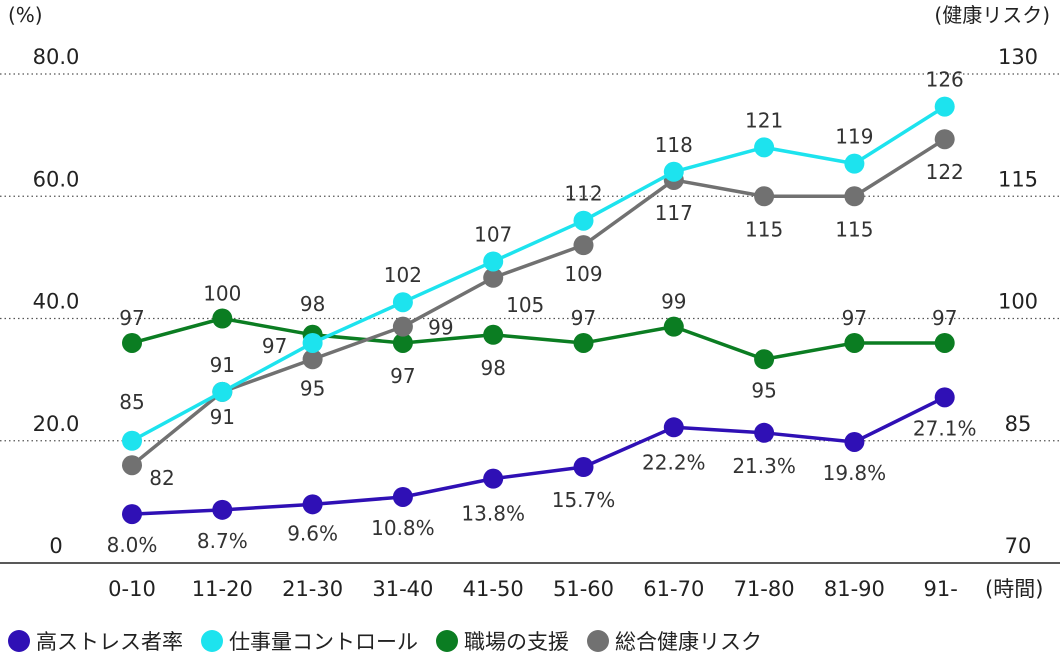  Describe the element at coordinates (56, 57) in the screenshot. I see `y-tick-label-left: 80.0` at that location.